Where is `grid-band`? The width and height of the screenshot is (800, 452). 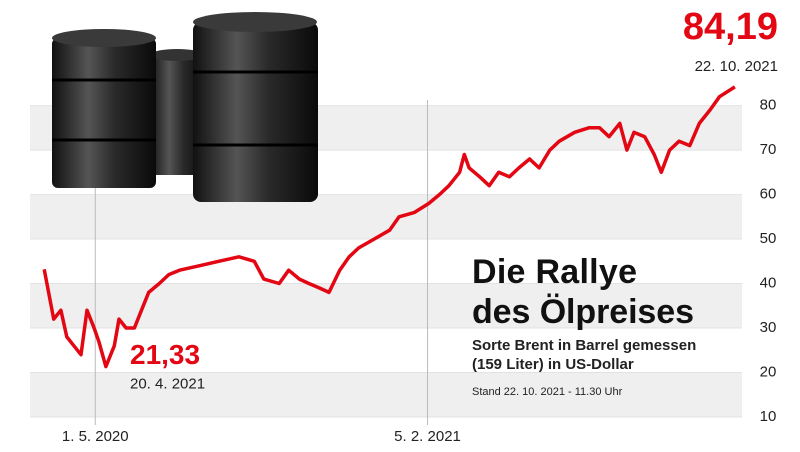
grid-band is located at coordinates (386, 394).